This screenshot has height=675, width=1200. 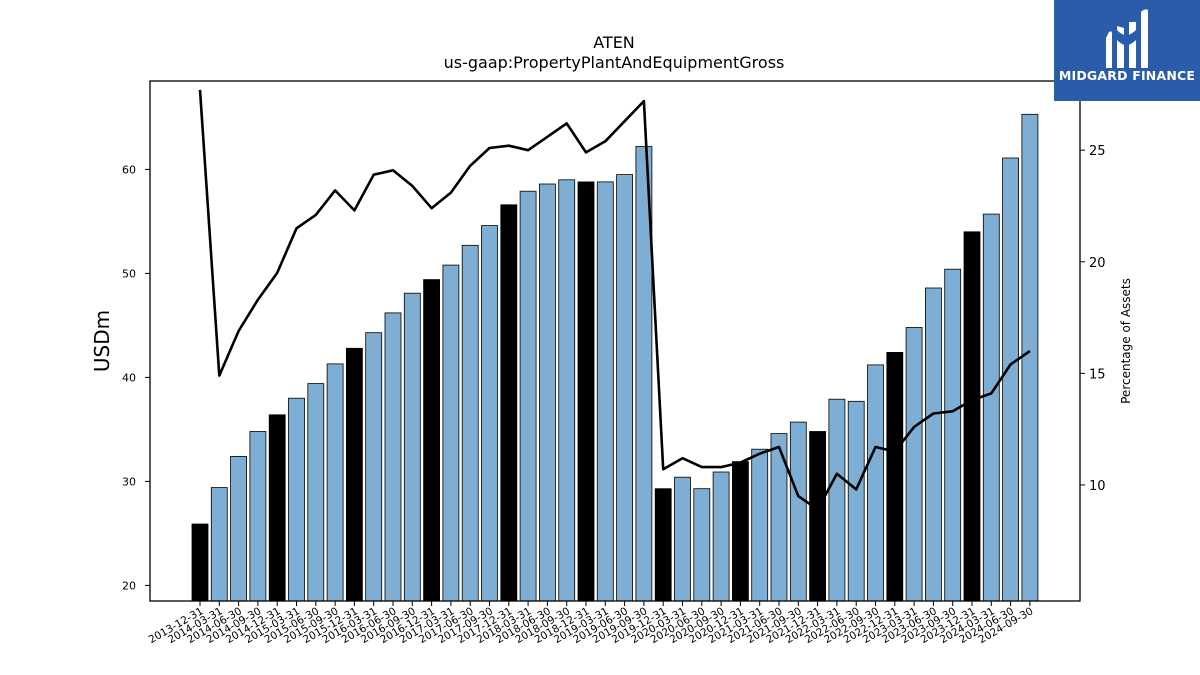 I want to click on right-axis-ticks: 10 15 20 25, so click(x=1093, y=319).